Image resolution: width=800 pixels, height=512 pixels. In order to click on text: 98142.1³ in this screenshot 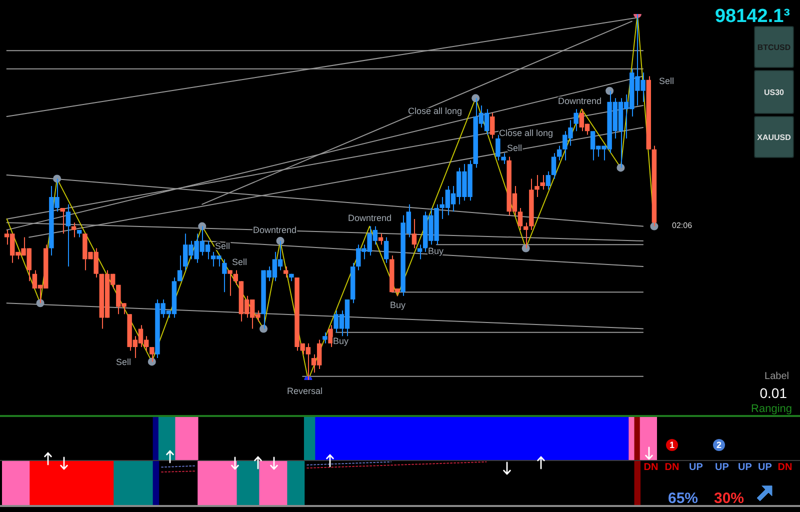, I will do `click(752, 16)`.